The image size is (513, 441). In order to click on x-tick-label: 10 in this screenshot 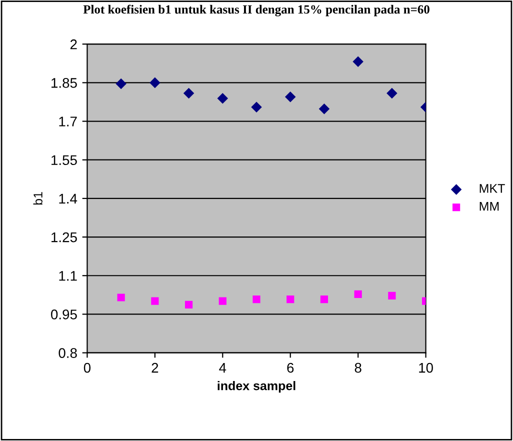, I will do `click(426, 367)`.